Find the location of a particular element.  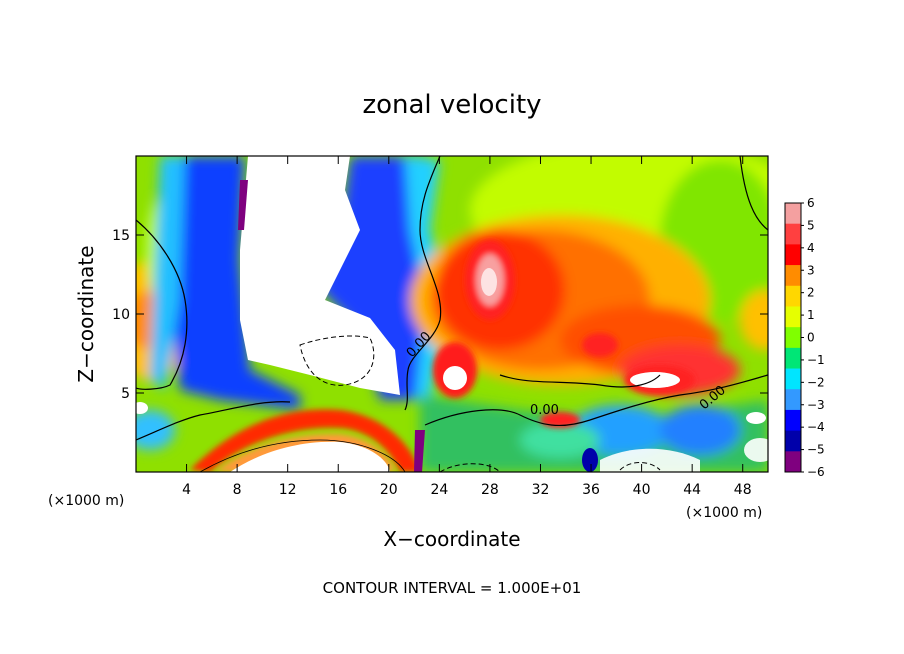

contour-label-2: 0.00 is located at coordinates (544, 410).